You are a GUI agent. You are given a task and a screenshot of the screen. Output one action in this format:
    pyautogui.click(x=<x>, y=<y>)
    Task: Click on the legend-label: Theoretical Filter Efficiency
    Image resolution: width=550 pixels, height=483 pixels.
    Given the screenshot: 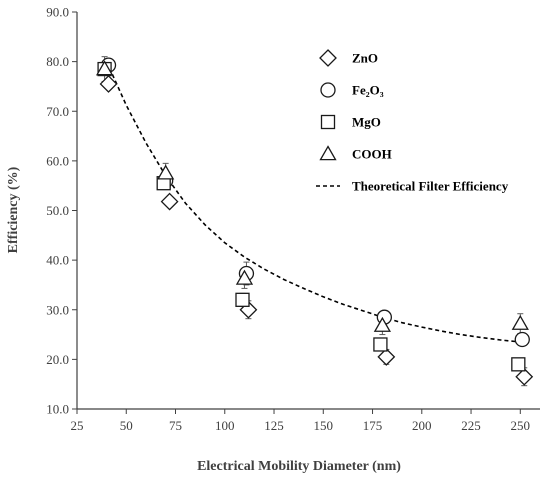 What is the action you would take?
    pyautogui.click(x=430, y=186)
    